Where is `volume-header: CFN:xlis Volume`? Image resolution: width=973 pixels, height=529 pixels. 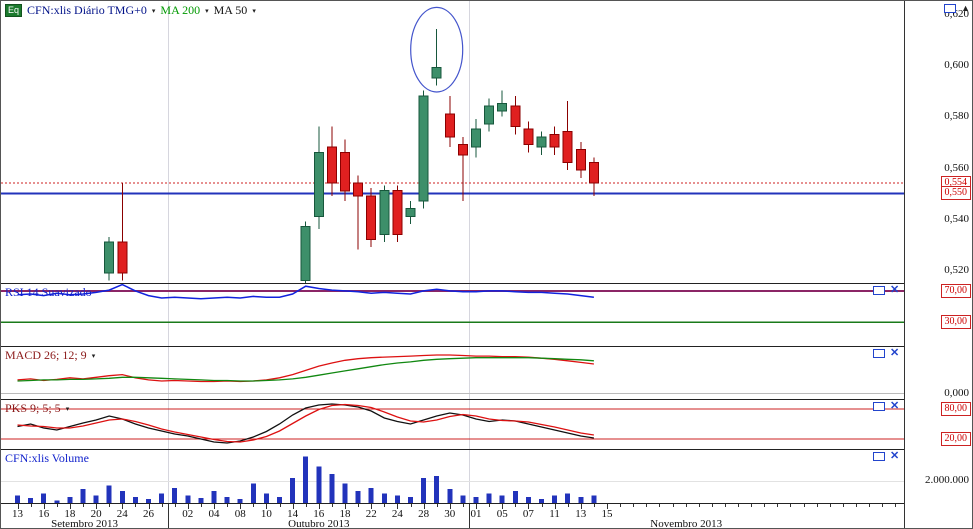
volume-header: CFN:xlis Volume is located at coordinates (47, 458).